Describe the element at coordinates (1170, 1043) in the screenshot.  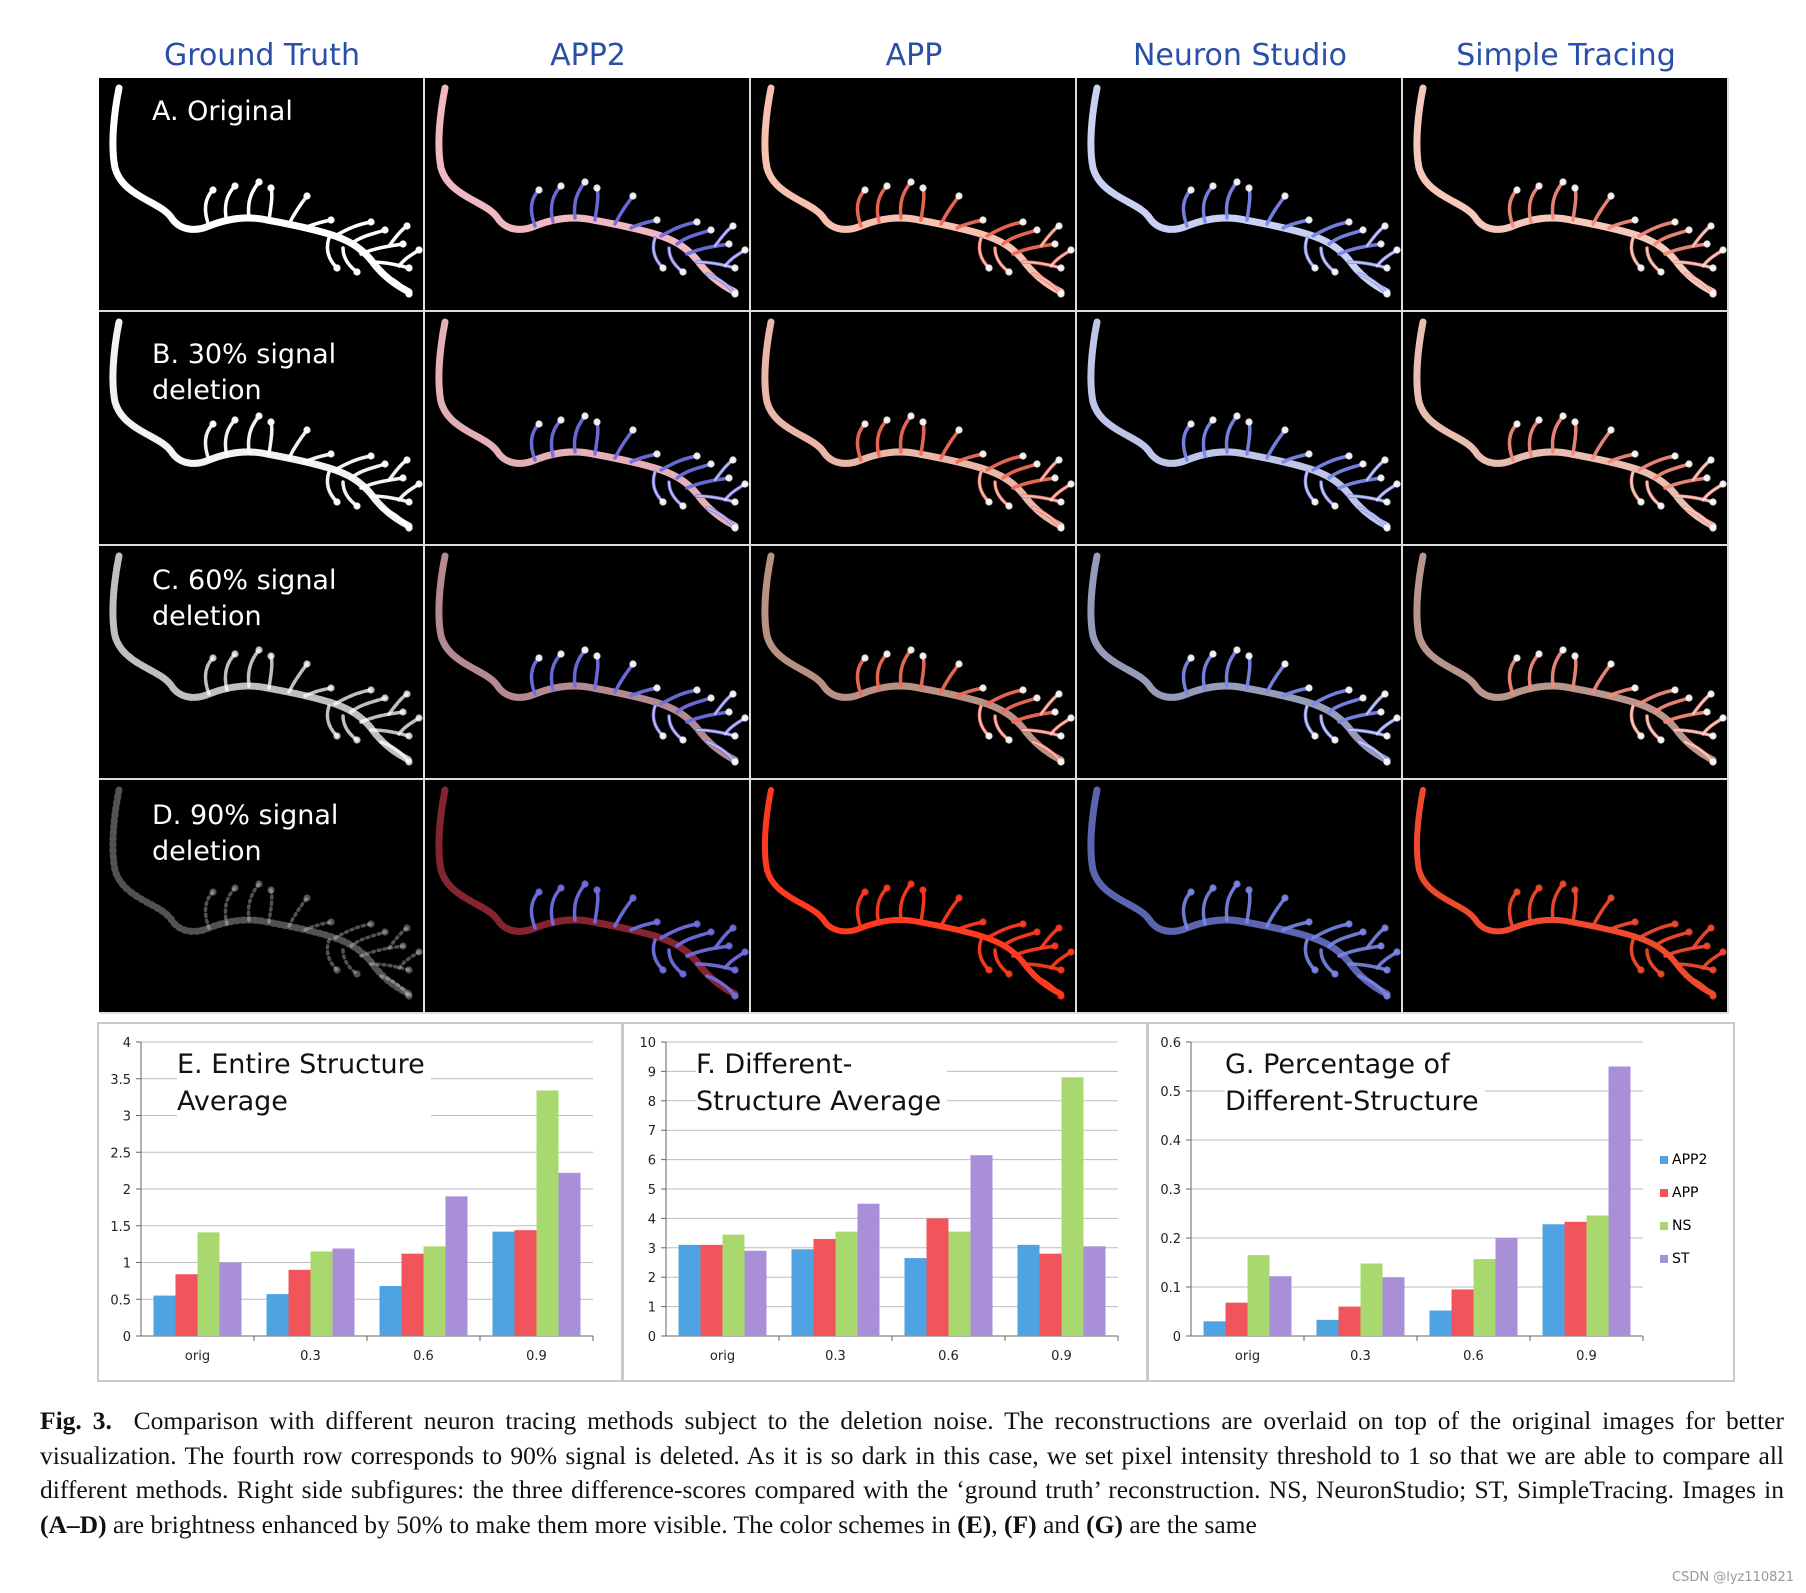
I see `y-tick-label: 0.6` at that location.